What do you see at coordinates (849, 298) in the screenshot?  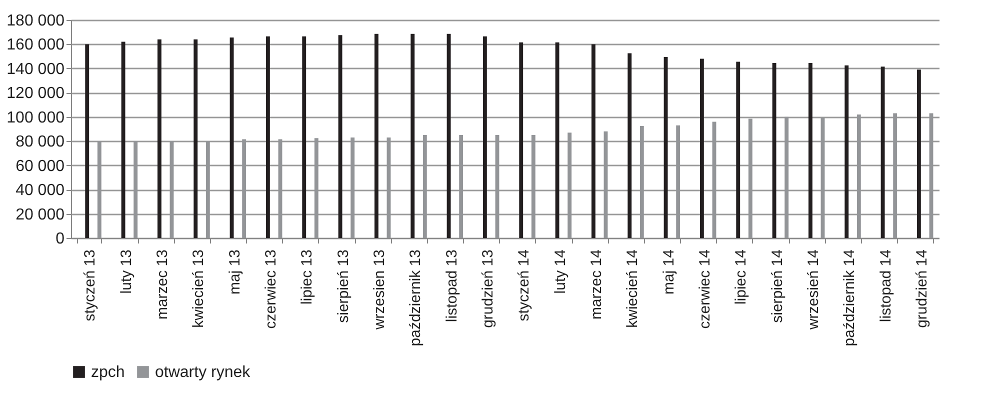 I see `x-tick-label: październik 14` at bounding box center [849, 298].